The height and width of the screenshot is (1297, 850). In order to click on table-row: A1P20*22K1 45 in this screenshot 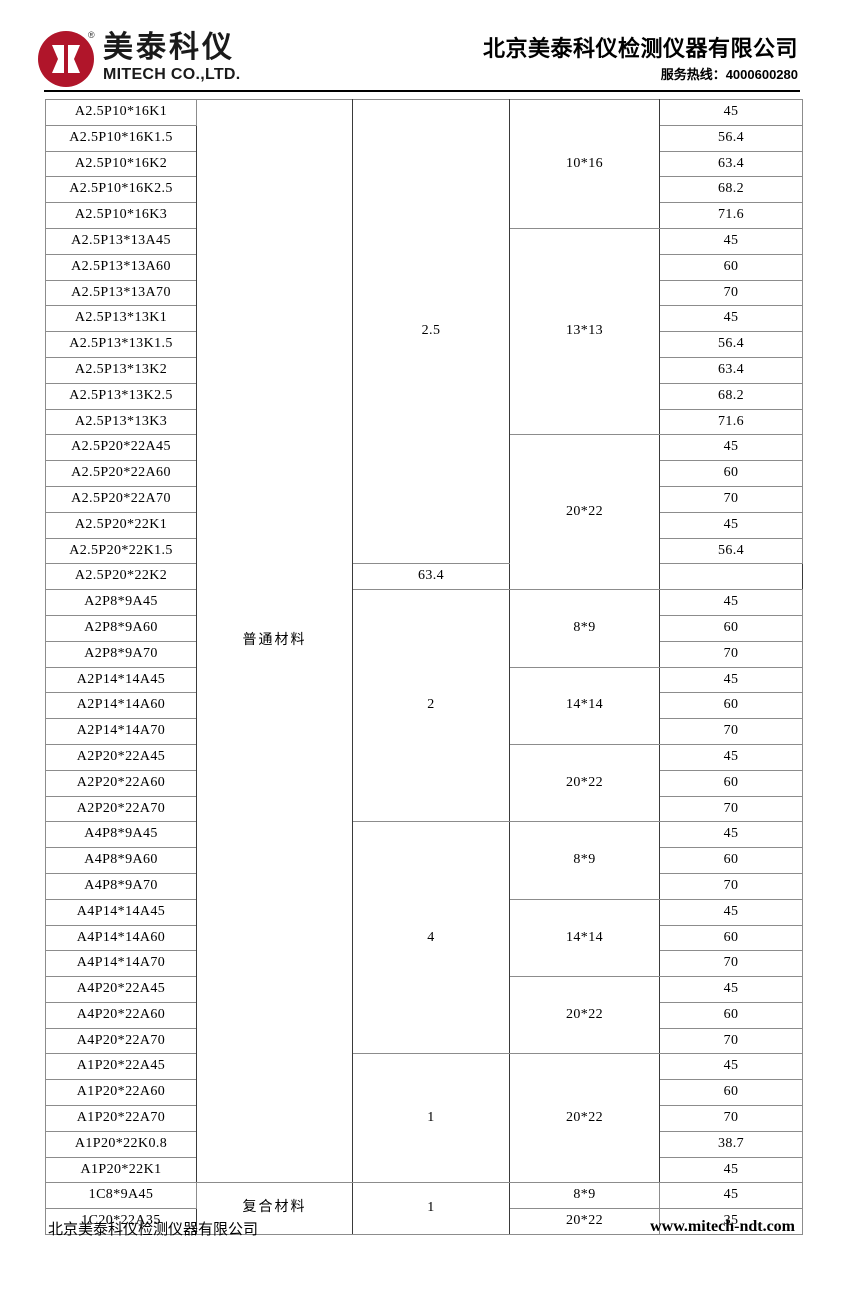, I will do `click(424, 1170)`.